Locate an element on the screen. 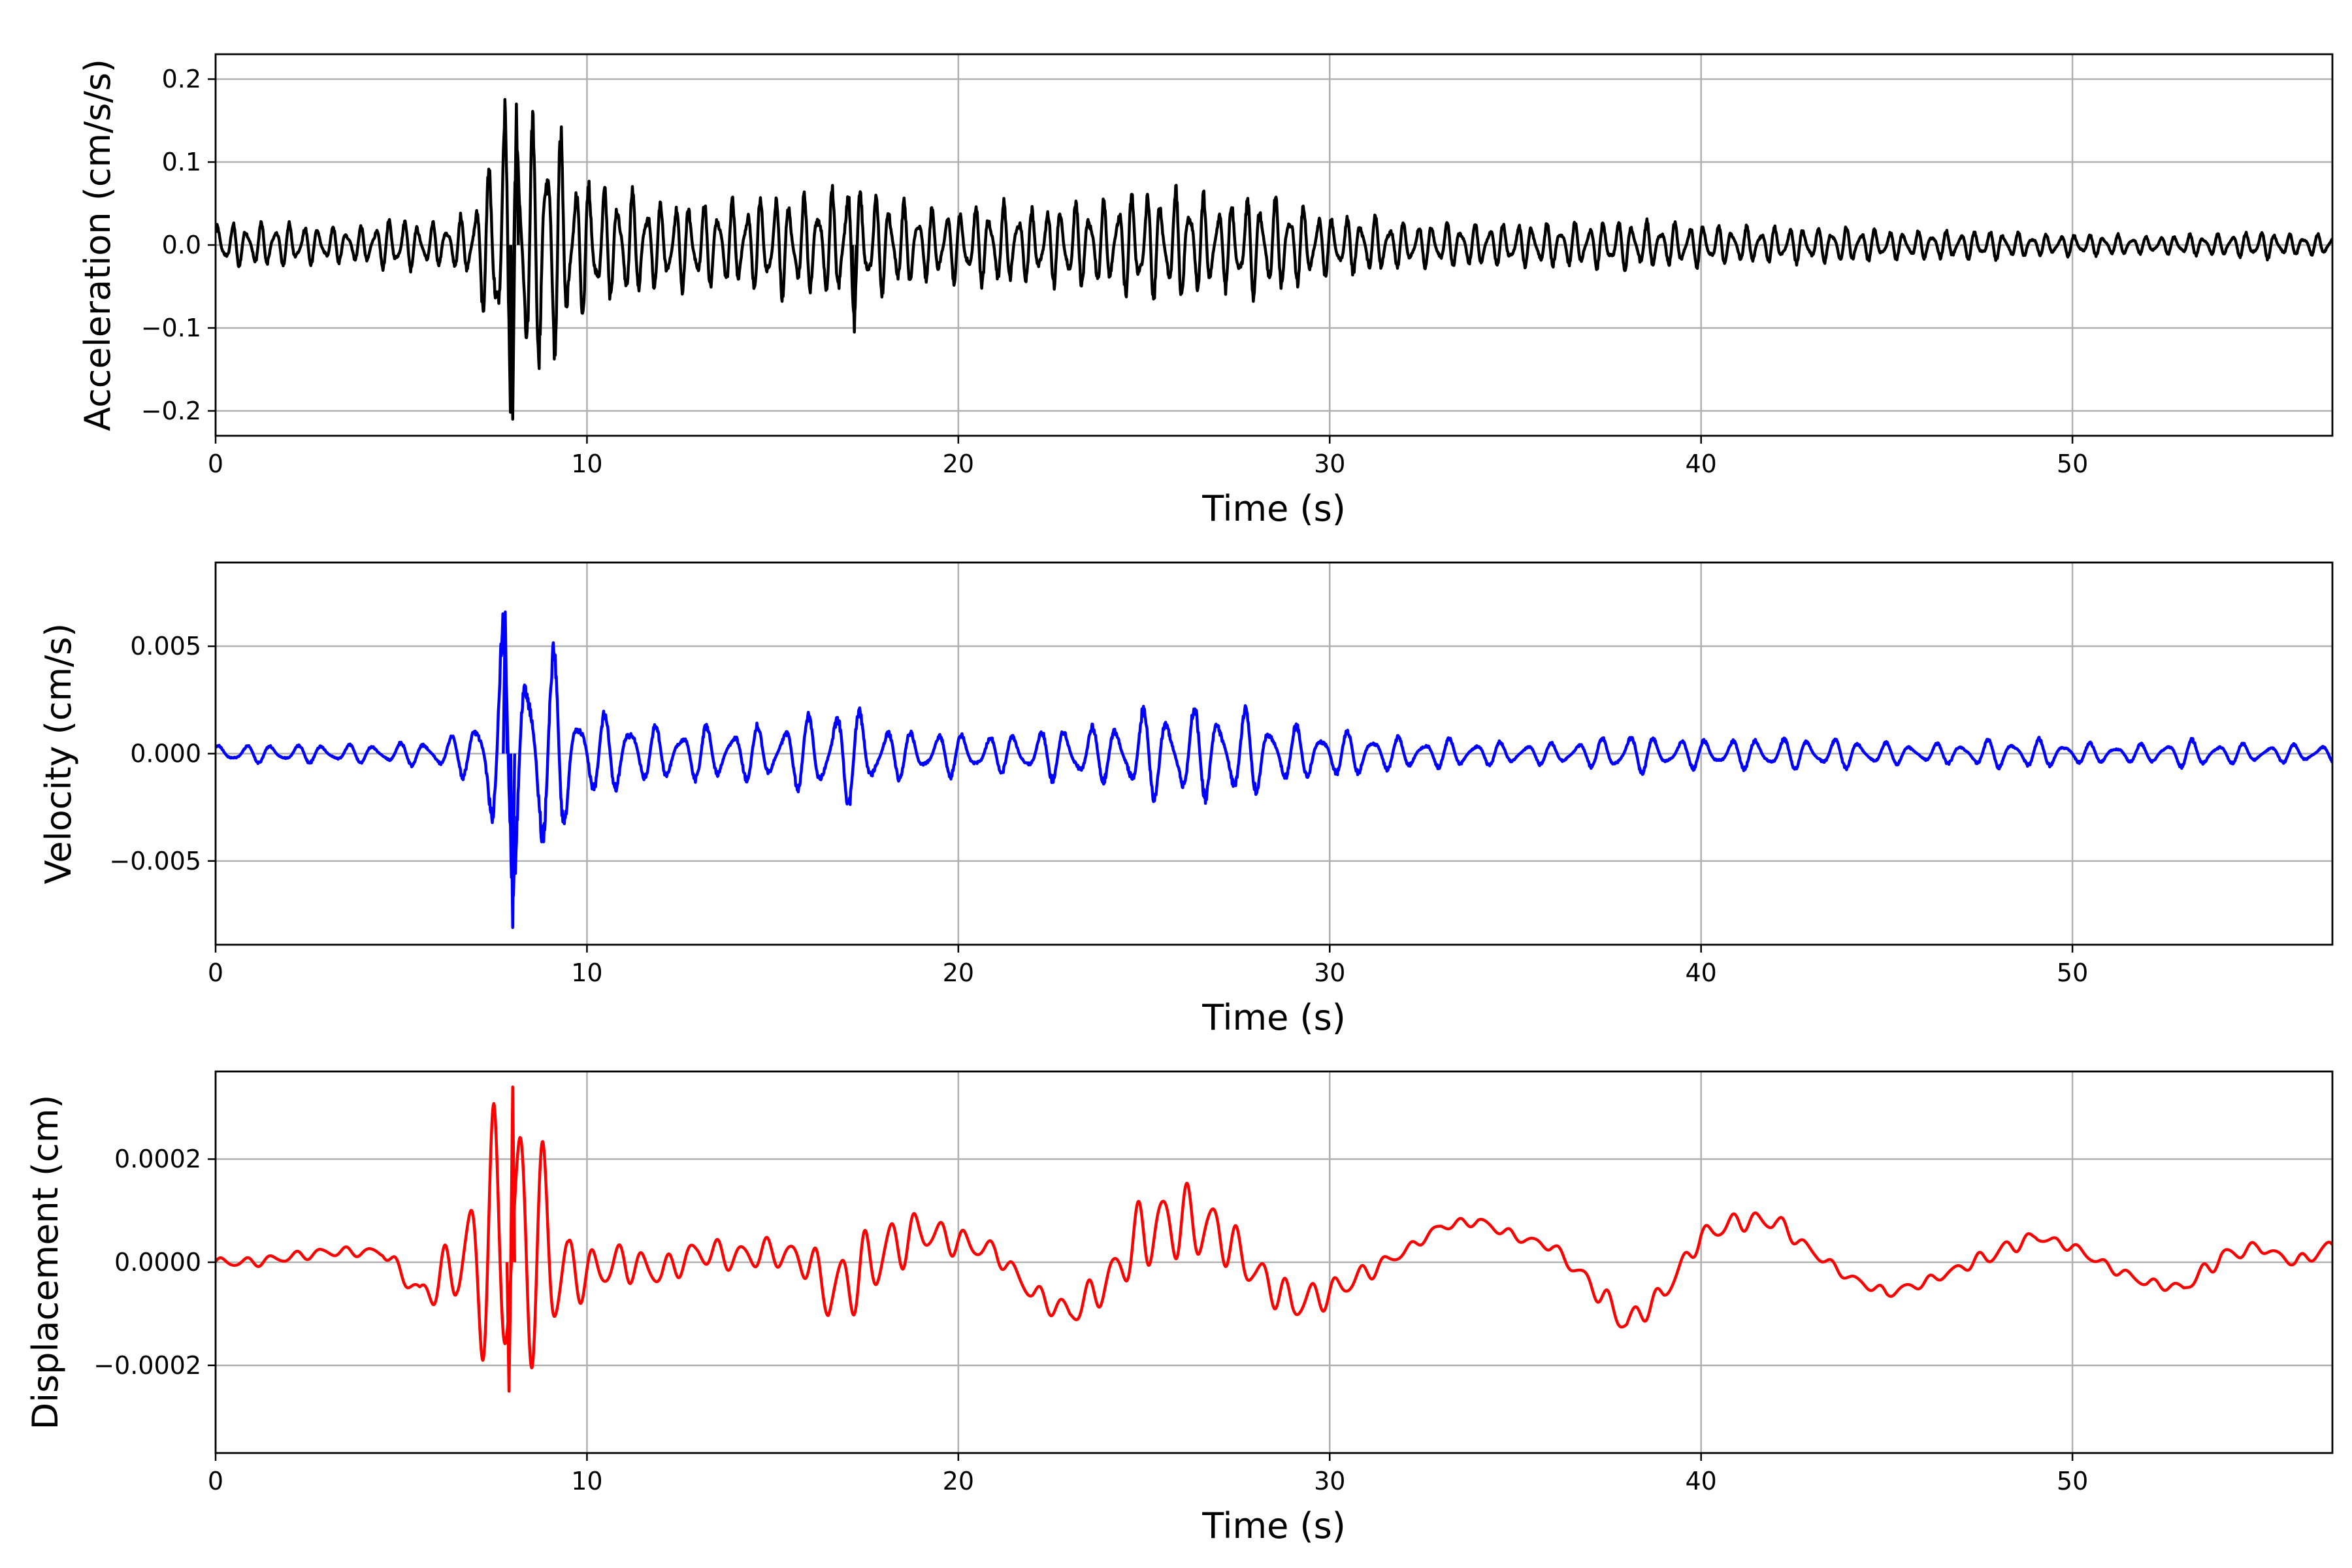 This screenshot has width=2352, height=1568. displacement-yaxis-label: Displacement (cm) is located at coordinates (45, 1262).